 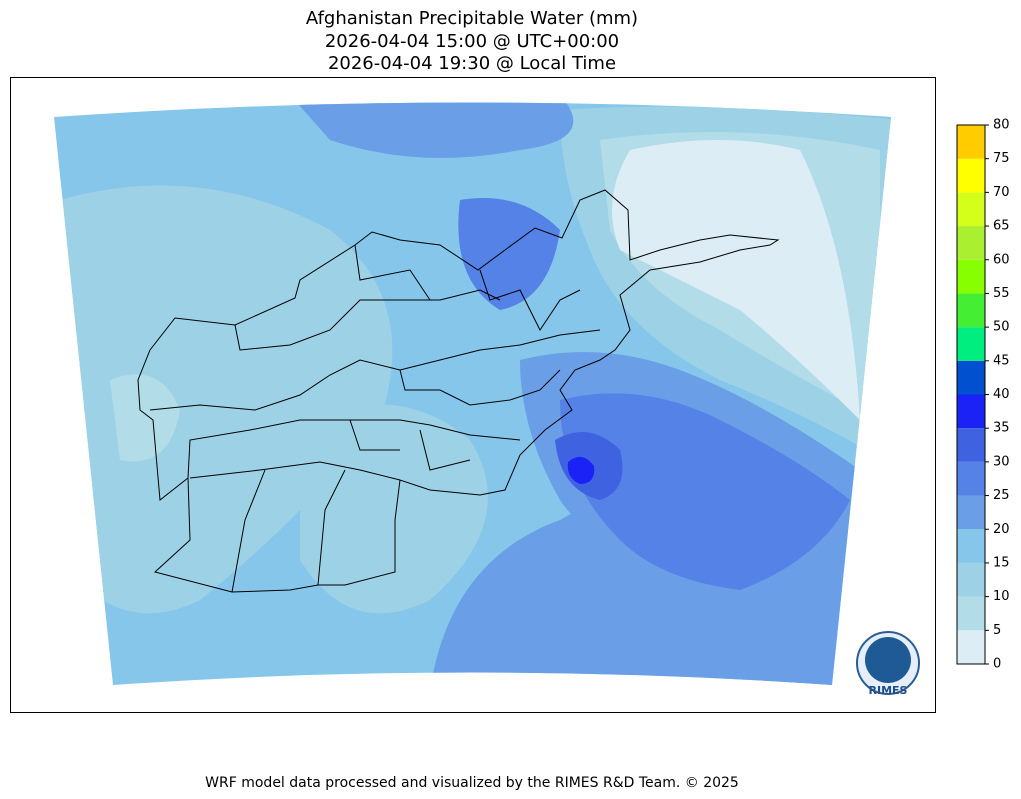 I want to click on colorbar-tick-label: 10, so click(x=1001, y=596).